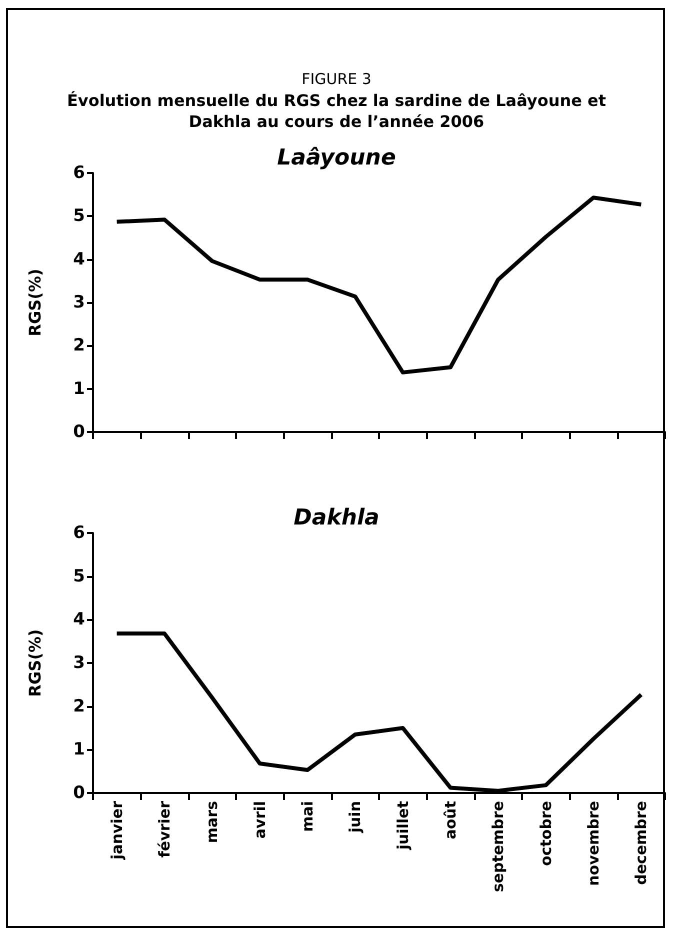  Describe the element at coordinates (403, 826) in the screenshot. I see `x-tick-label: juillet` at that location.